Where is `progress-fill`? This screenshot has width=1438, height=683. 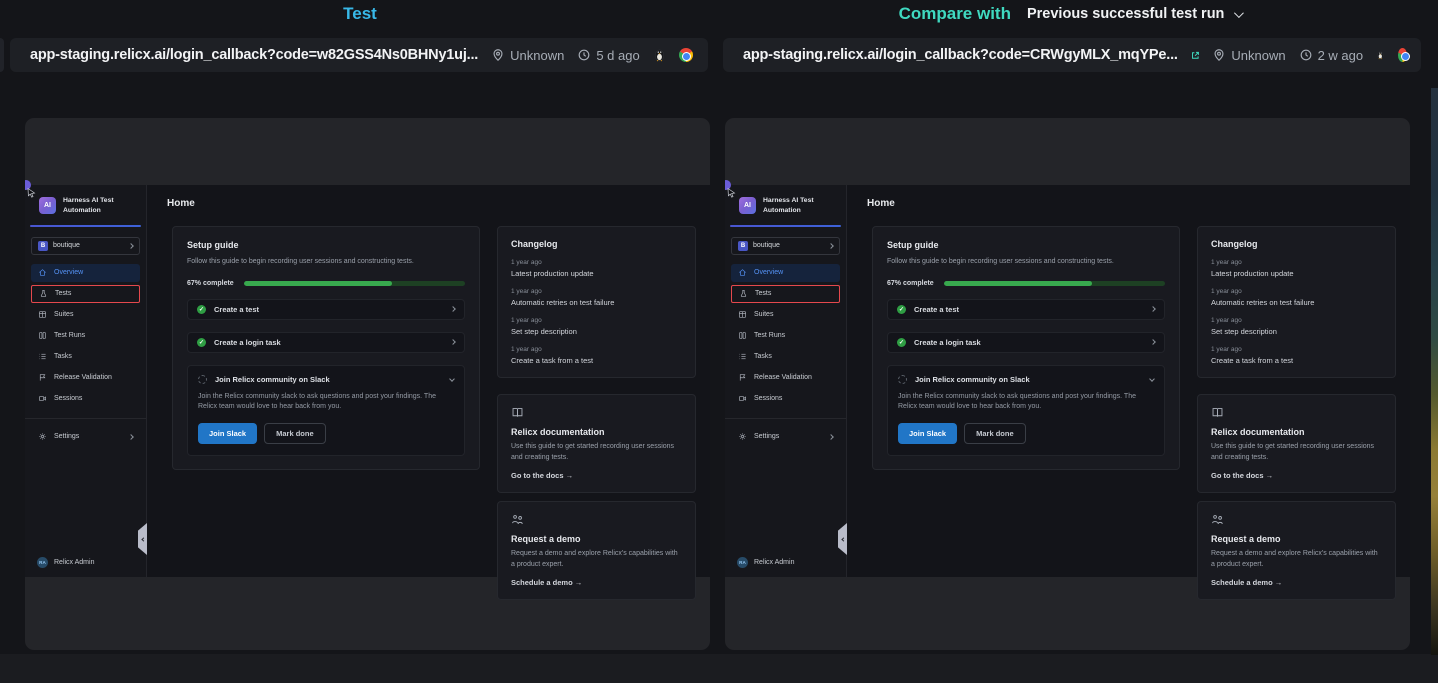 progress-fill is located at coordinates (317, 283).